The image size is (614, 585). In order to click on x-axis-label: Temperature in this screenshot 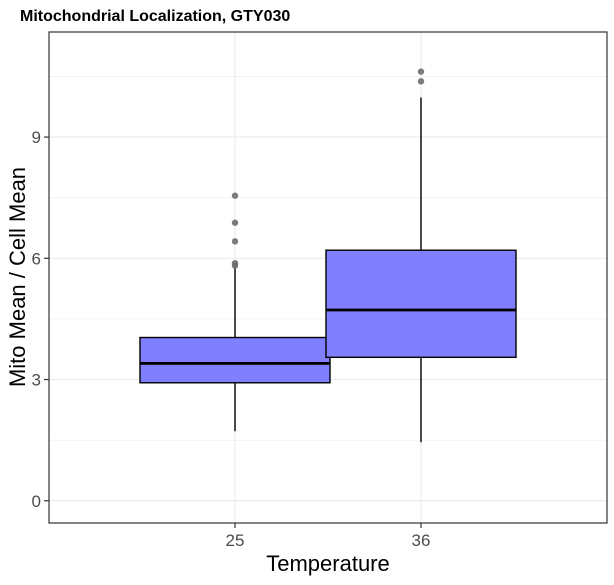, I will do `click(328, 563)`.